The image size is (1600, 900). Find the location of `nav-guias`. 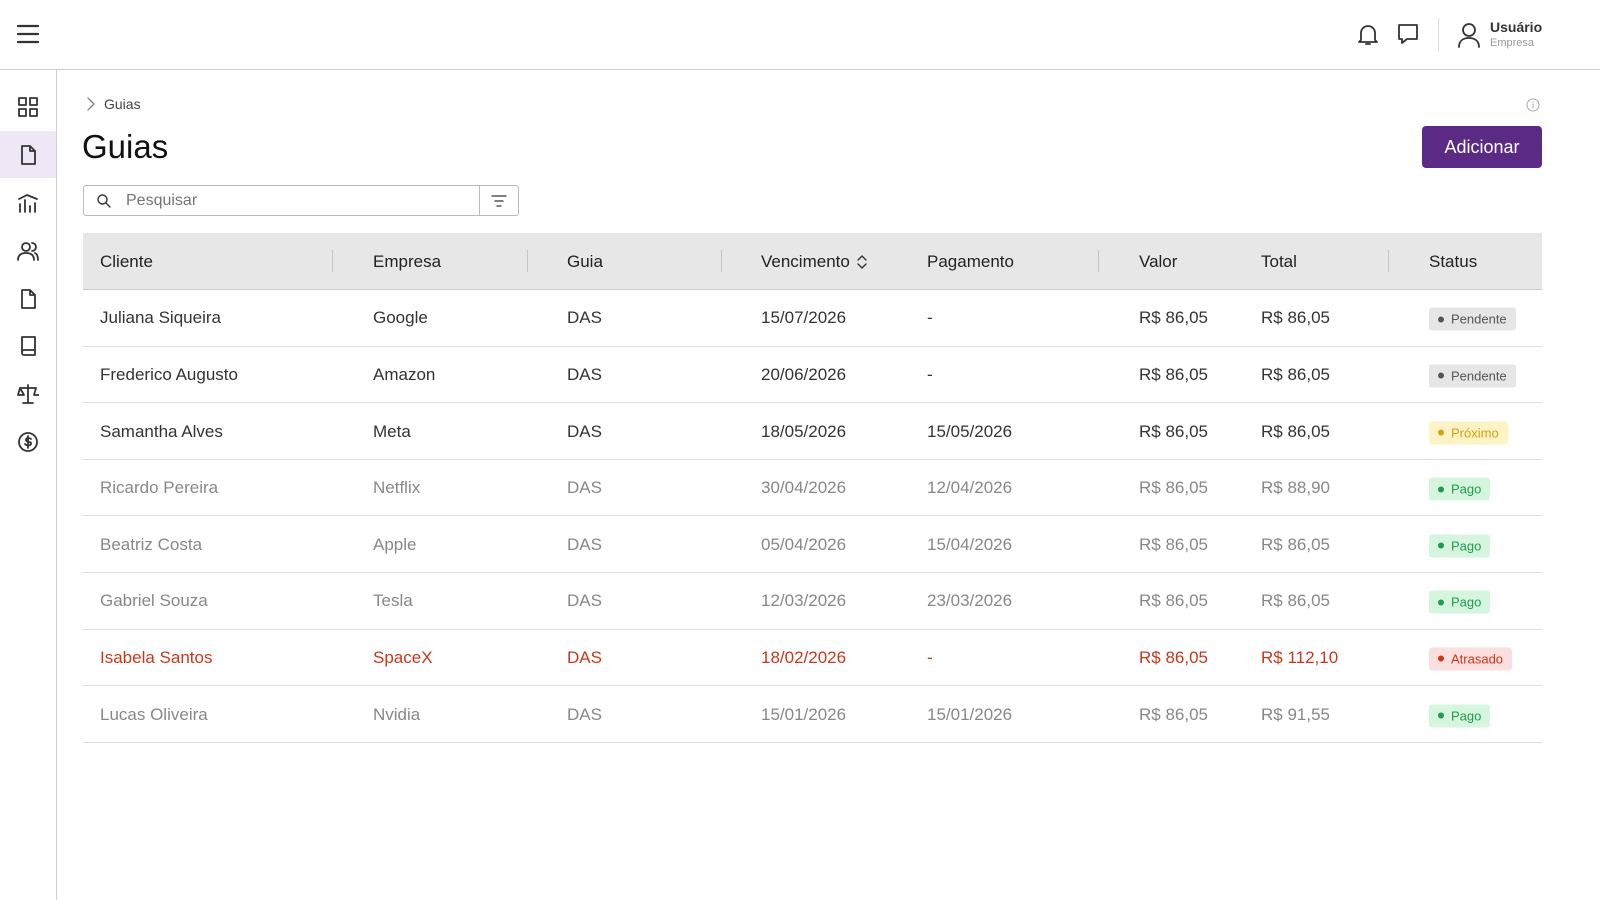

nav-guias is located at coordinates (28, 154).